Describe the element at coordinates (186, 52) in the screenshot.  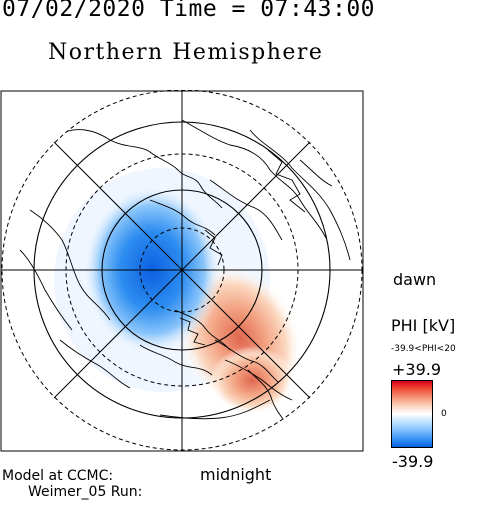
I see `hemisphere-title: Northern Hemisphere` at that location.